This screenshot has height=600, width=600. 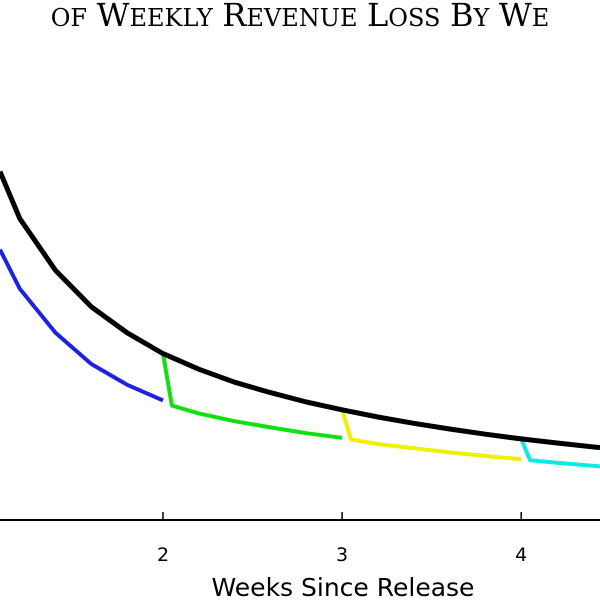 What do you see at coordinates (342, 555) in the screenshot?
I see `x-tick-label: 3` at bounding box center [342, 555].